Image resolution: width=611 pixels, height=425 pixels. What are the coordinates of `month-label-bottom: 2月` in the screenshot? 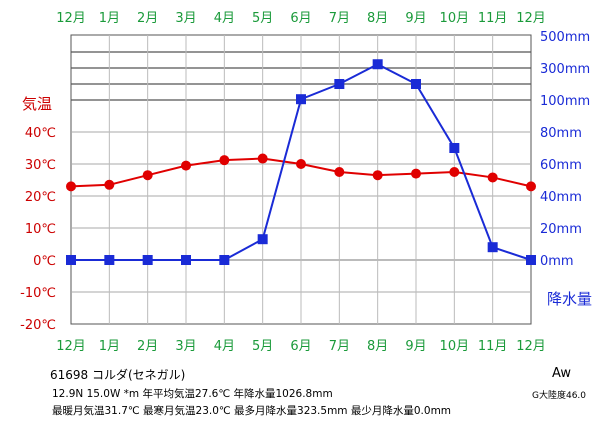 It's located at (147, 346).